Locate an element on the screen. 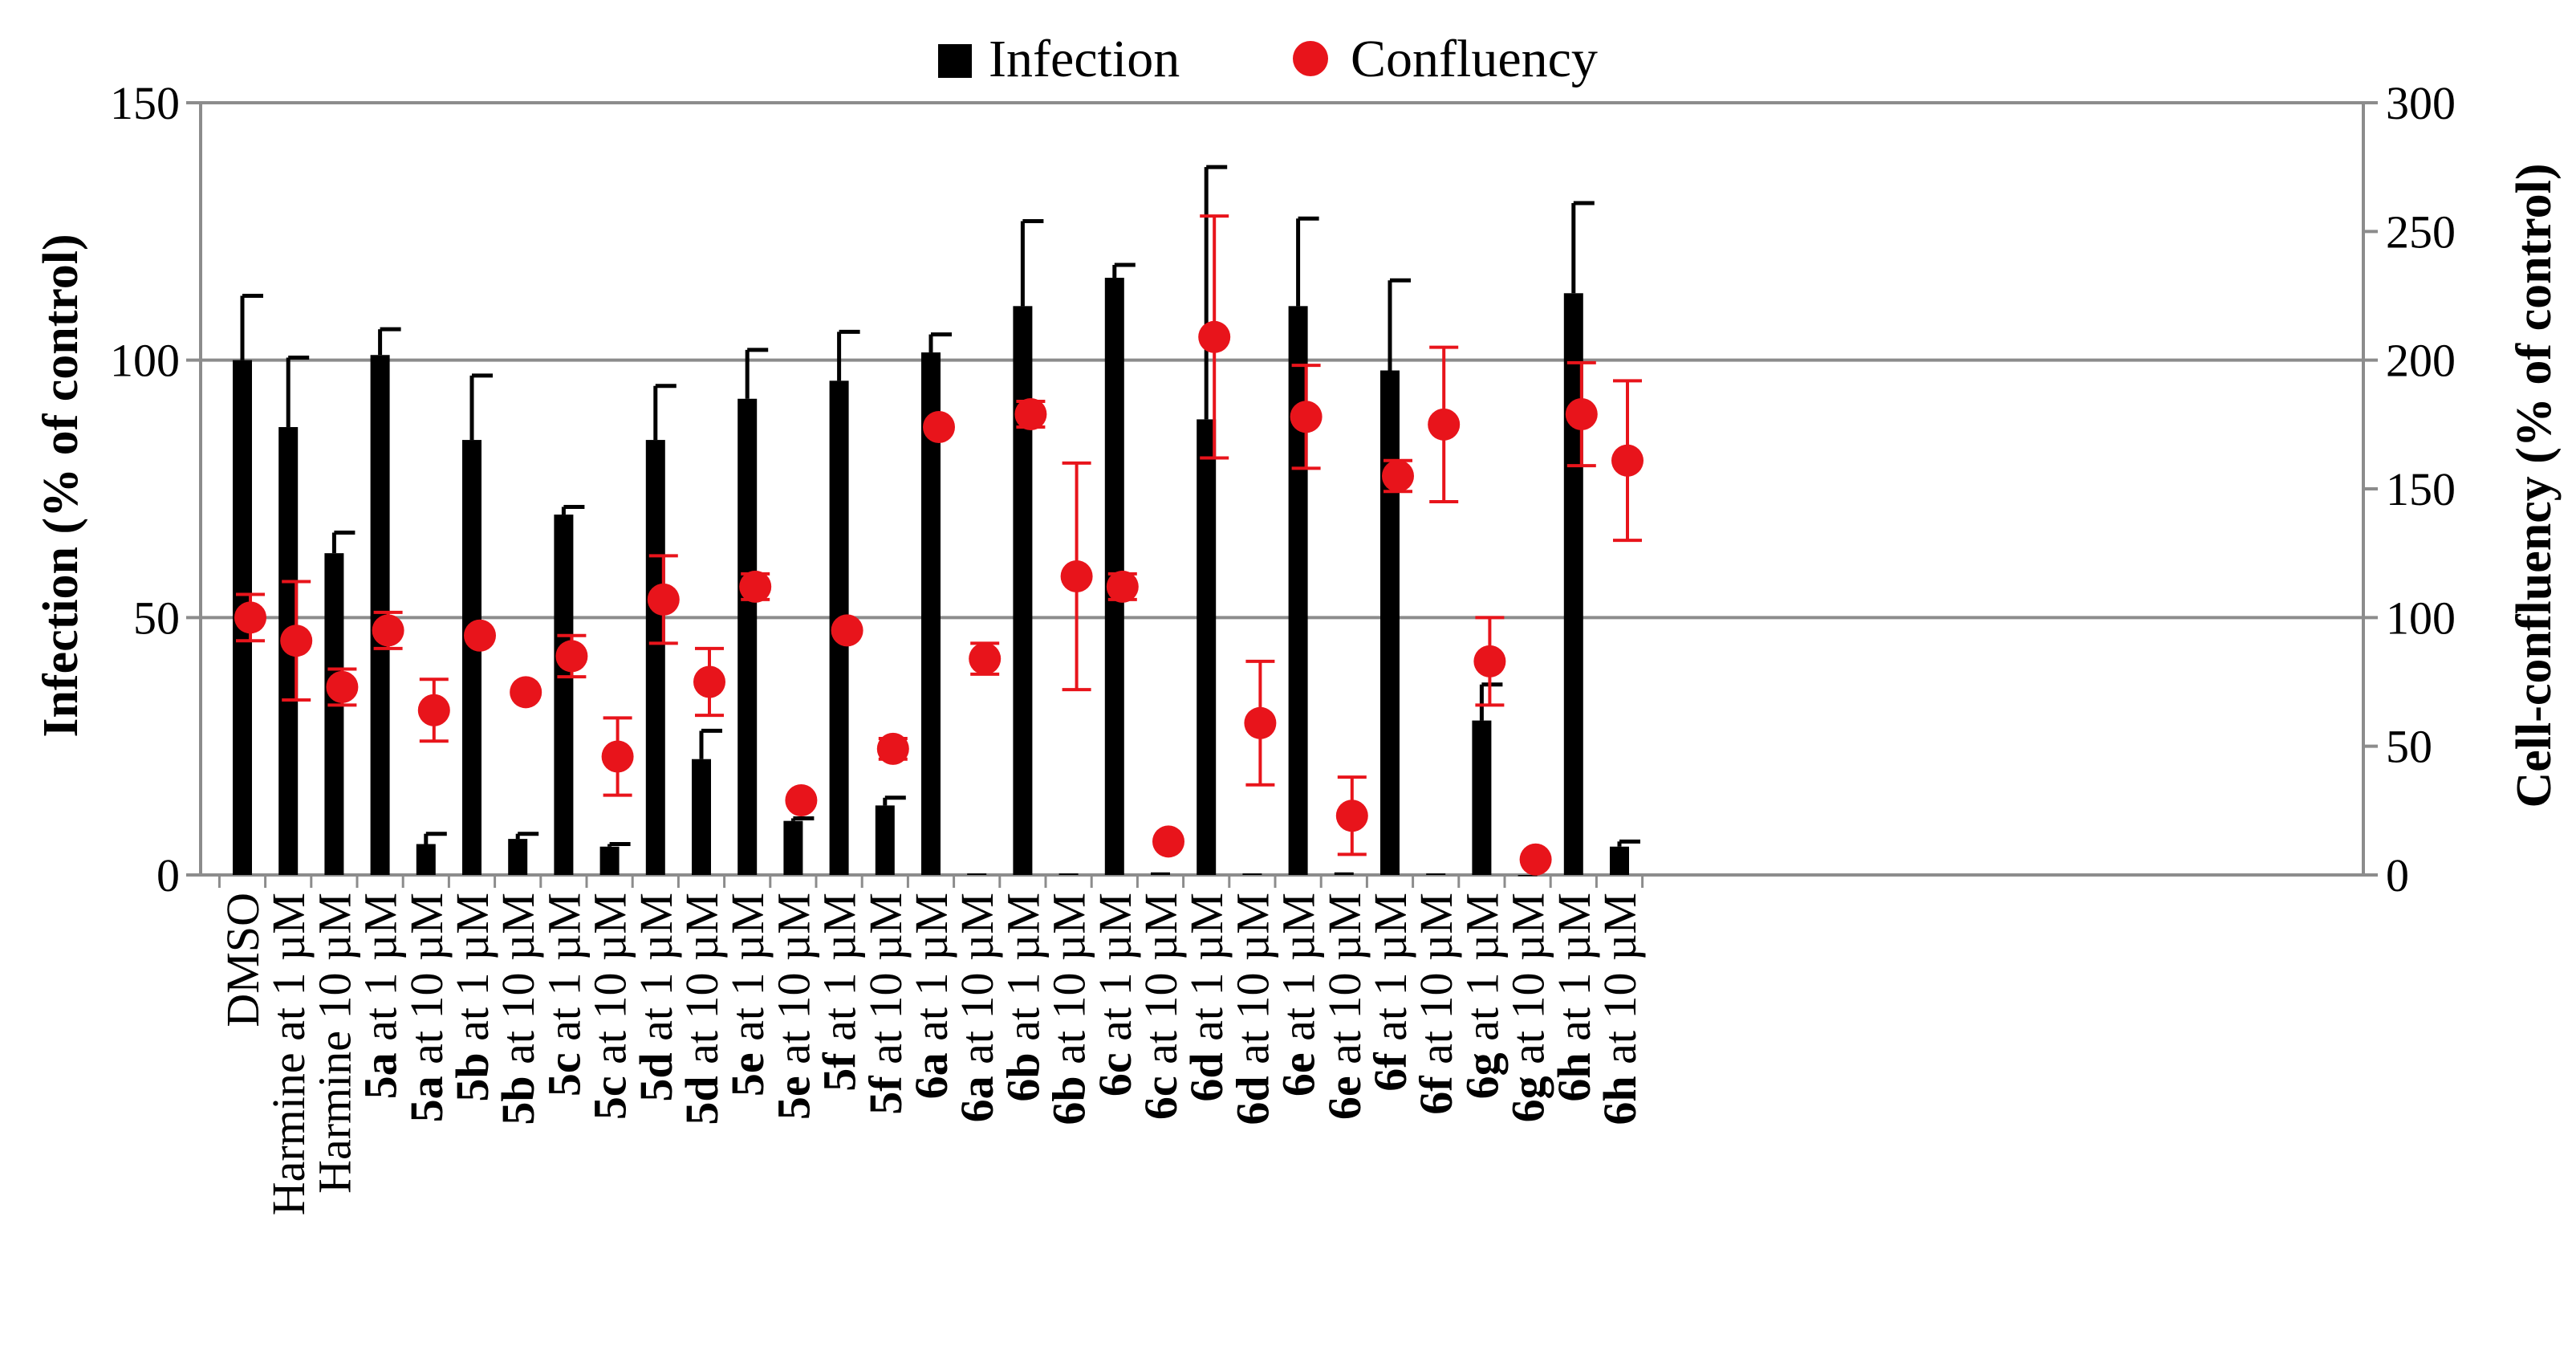 The image size is (2576, 1363). category-label: 5c at 1 µM is located at coordinates (564, 995).